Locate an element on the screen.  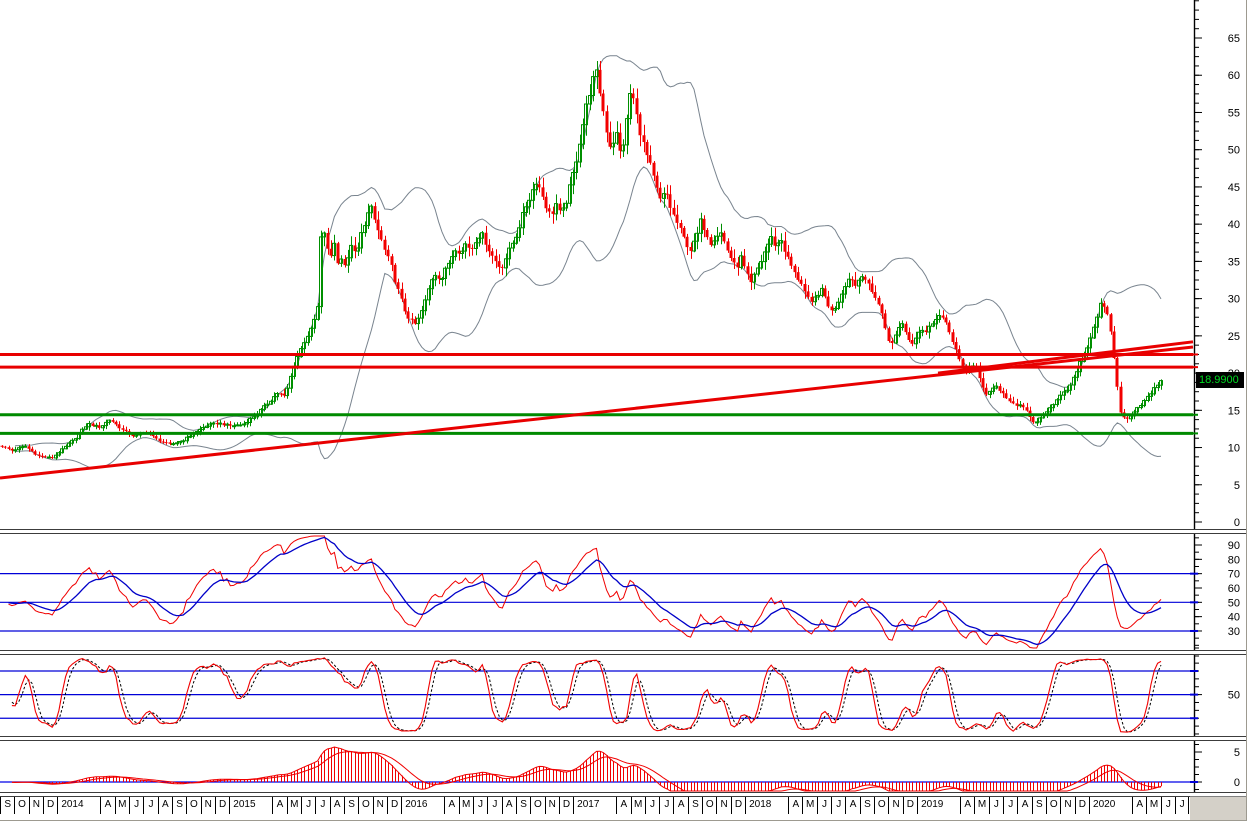
rsi-line is located at coordinates (585, 592).